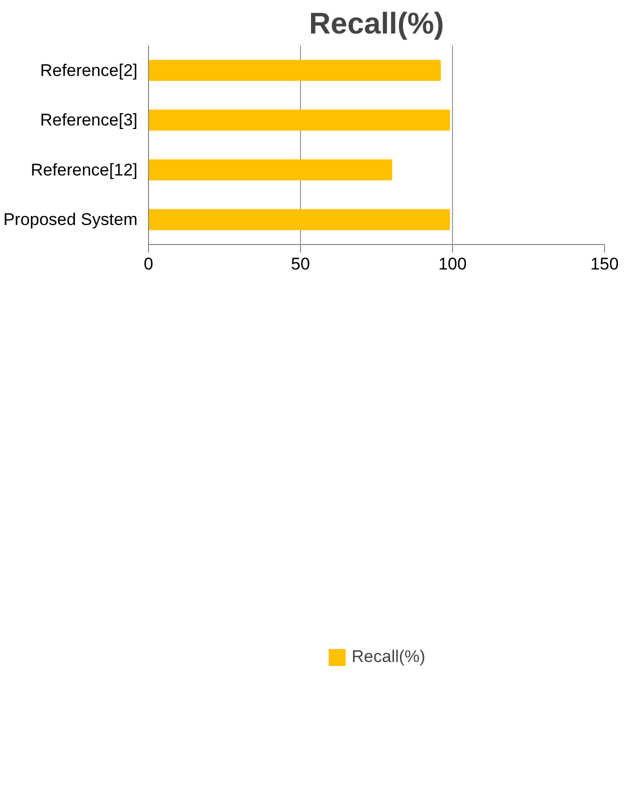 The width and height of the screenshot is (636, 794). What do you see at coordinates (70, 220) in the screenshot?
I see `y-tick-label: Proposed System` at bounding box center [70, 220].